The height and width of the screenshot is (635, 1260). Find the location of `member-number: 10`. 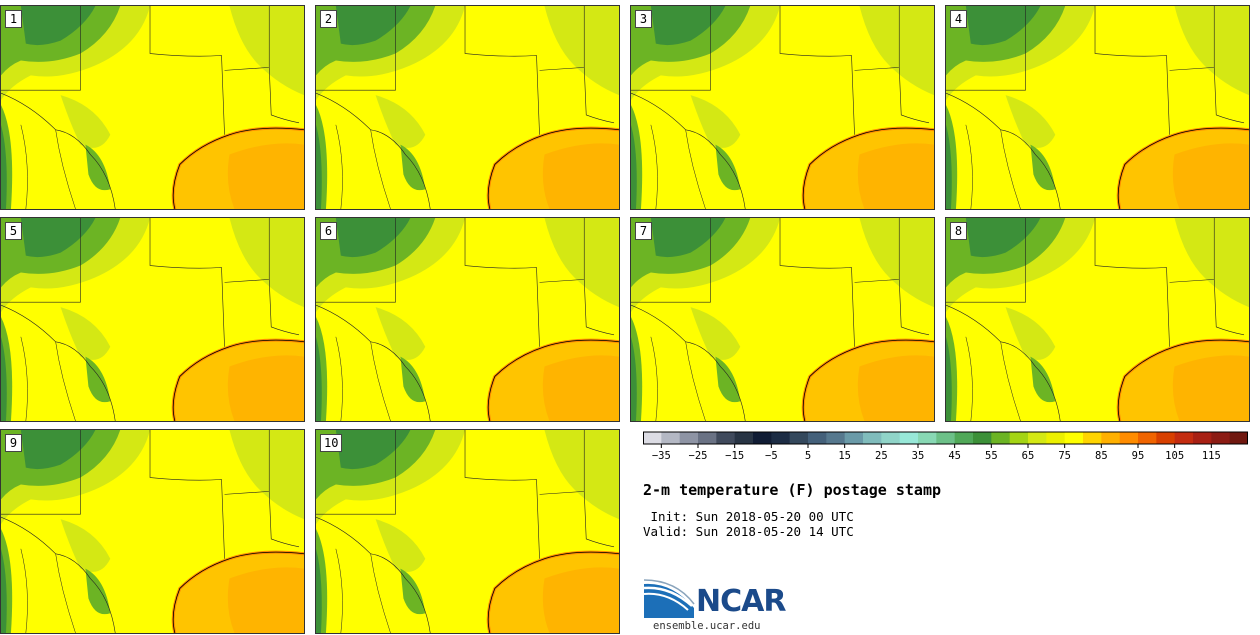

member-number: 10 is located at coordinates (331, 443).